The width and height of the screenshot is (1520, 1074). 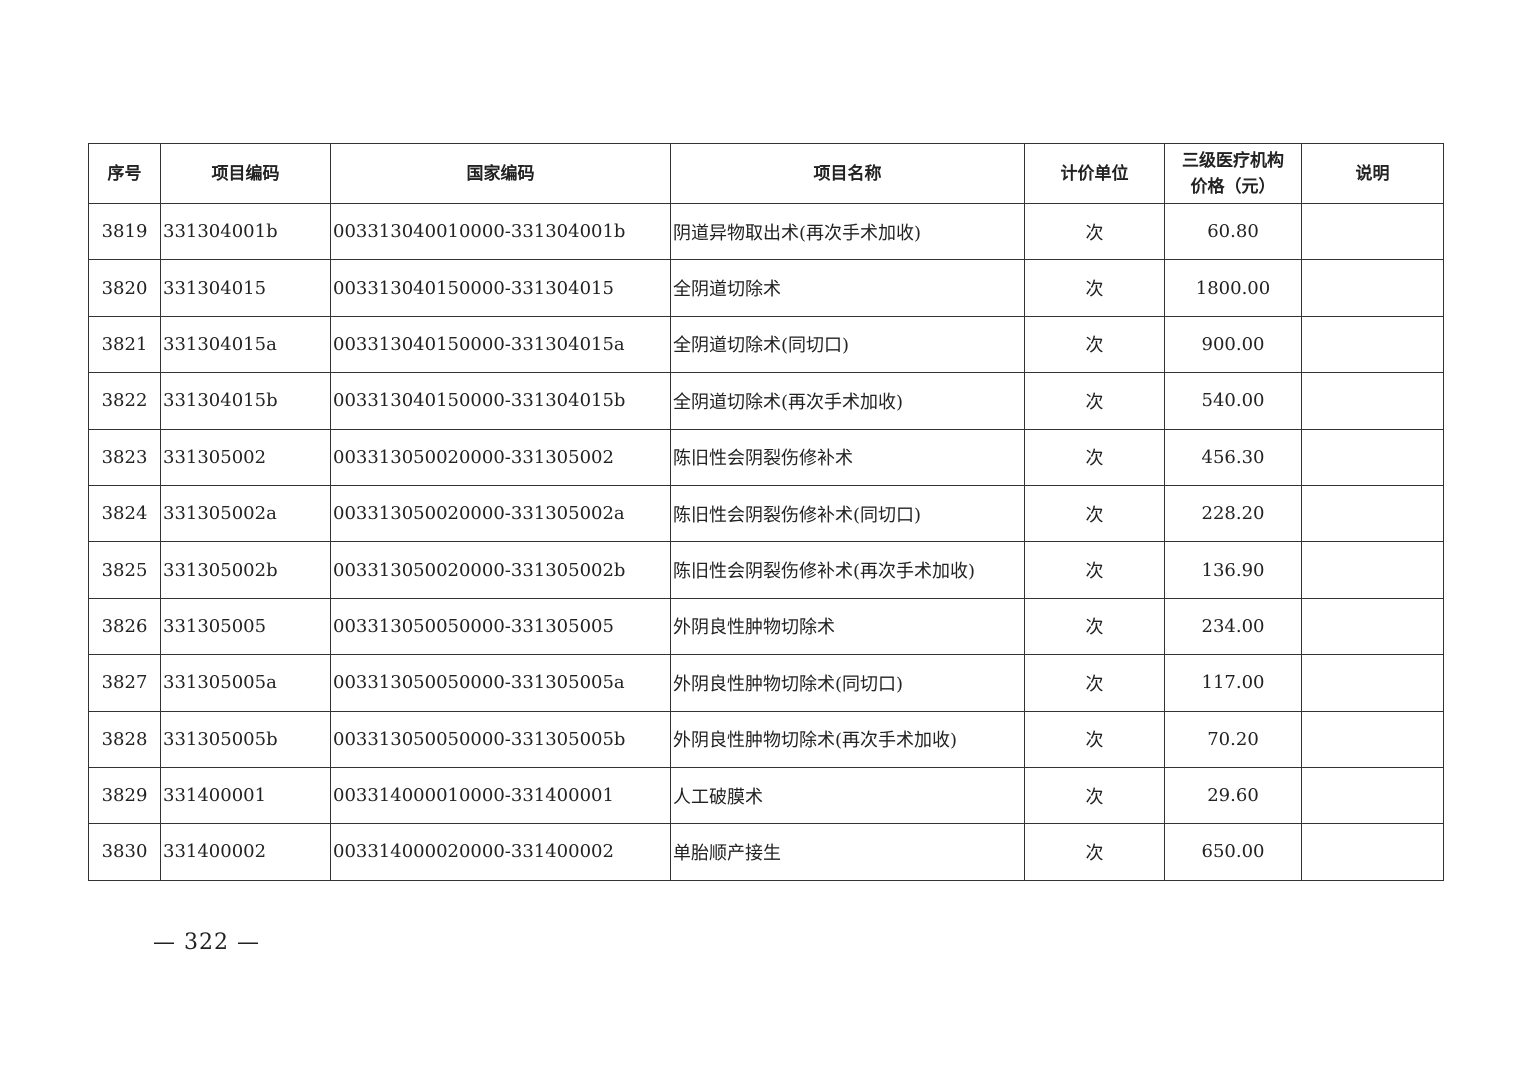 I want to click on page-number: — 322 —, so click(x=206, y=942).